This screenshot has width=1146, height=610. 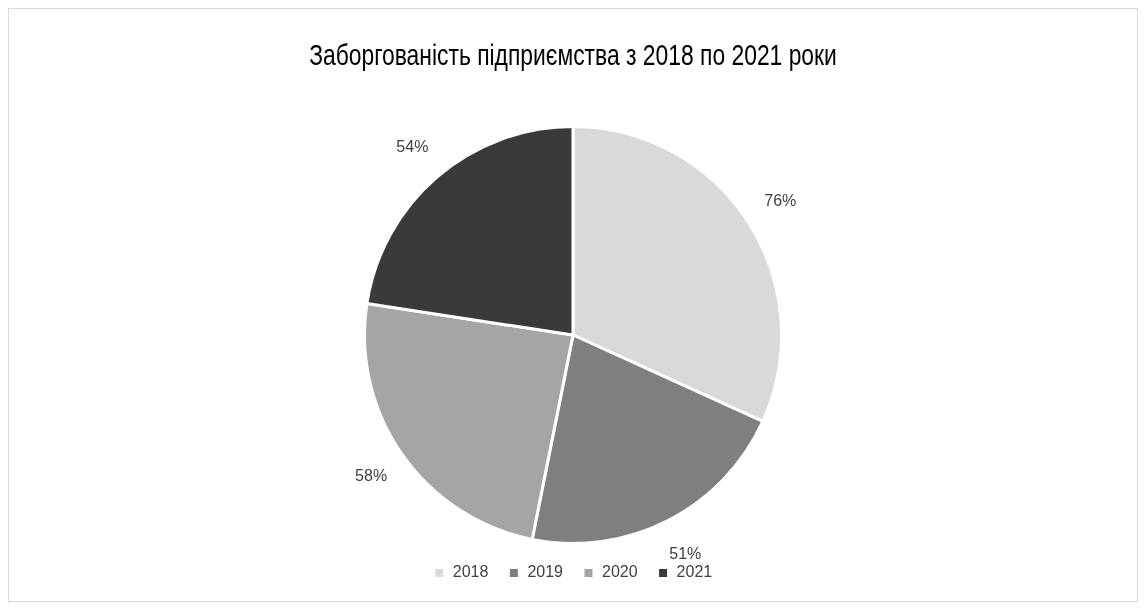 What do you see at coordinates (780, 201) in the screenshot?
I see `data-label: 76%` at bounding box center [780, 201].